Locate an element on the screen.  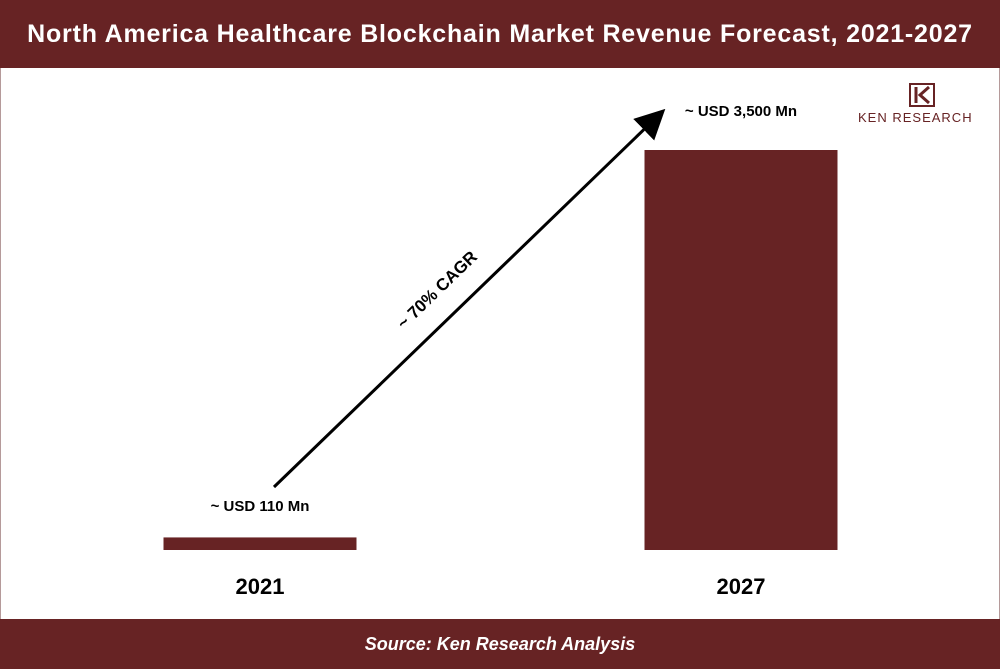
data-label-2021: ~ USD 110 Mn is located at coordinates (260, 506).